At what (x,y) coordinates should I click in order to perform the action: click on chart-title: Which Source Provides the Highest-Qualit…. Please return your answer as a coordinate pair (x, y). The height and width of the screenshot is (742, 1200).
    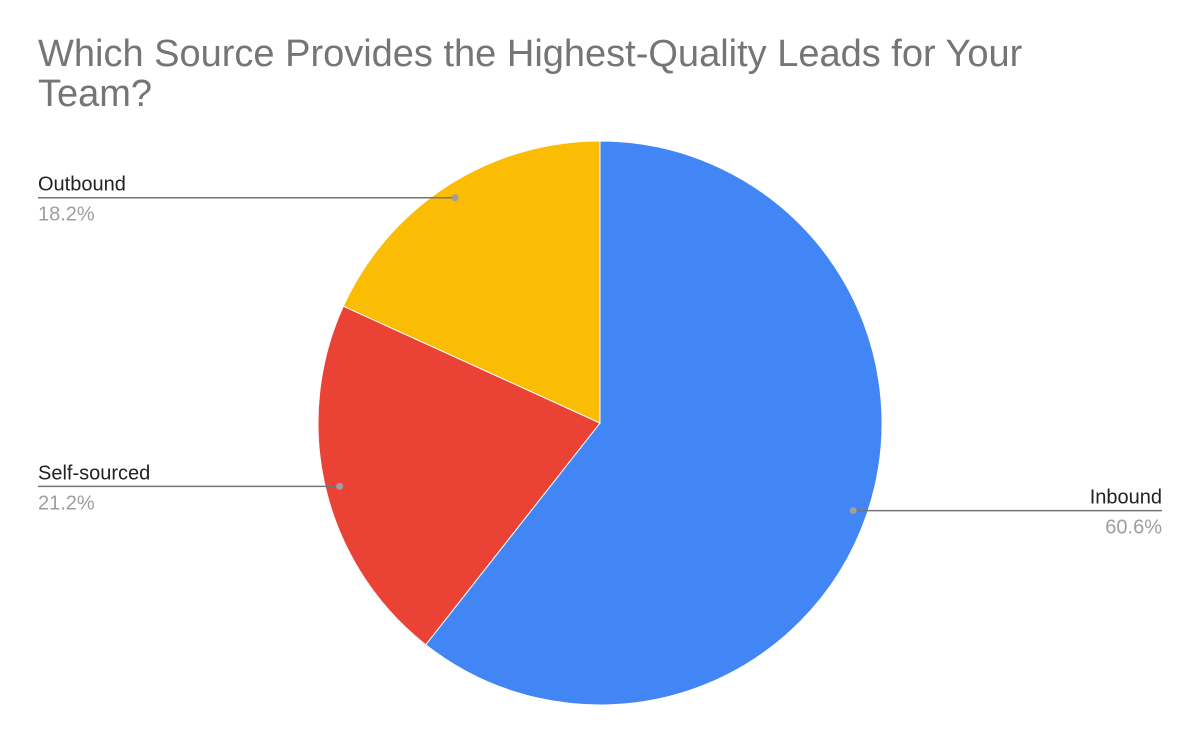
    Looking at the image, I should click on (530, 74).